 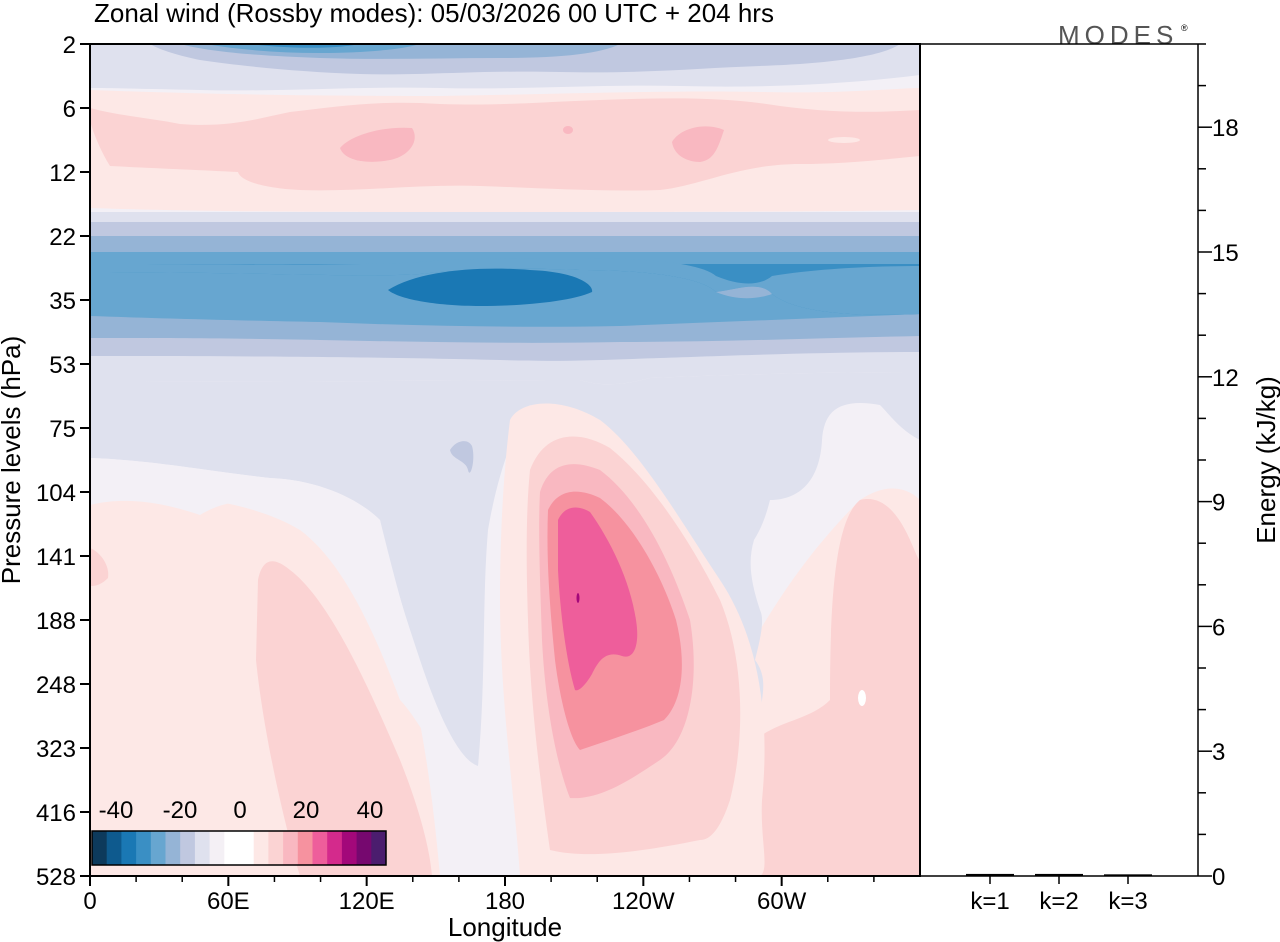 What do you see at coordinates (505, 144) in the screenshot?
I see `contour-band-light` at bounding box center [505, 144].